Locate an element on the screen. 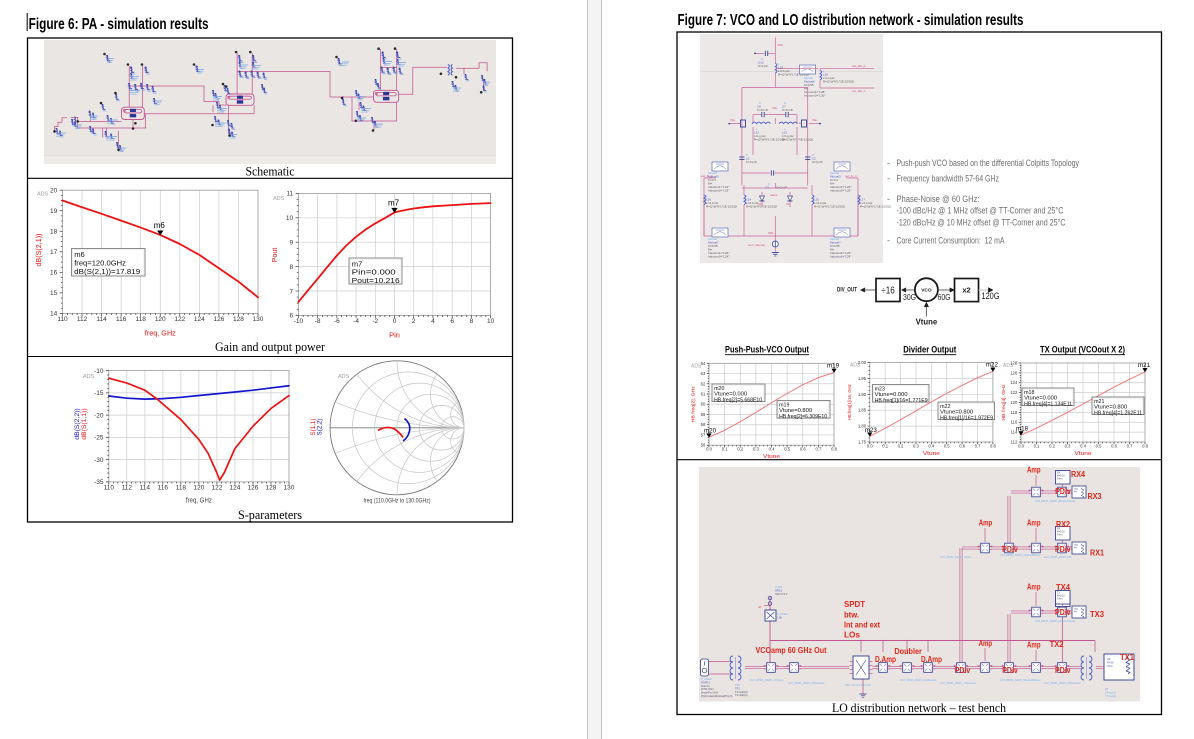 The width and height of the screenshot is (1194, 739). svg-text: out_2fo_p is located at coordinates (859, 66).